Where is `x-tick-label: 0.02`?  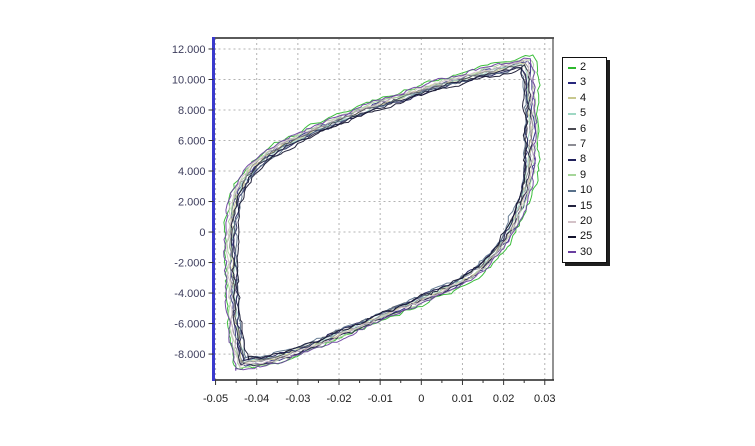
x-tick-label: 0.02 is located at coordinates (503, 399).